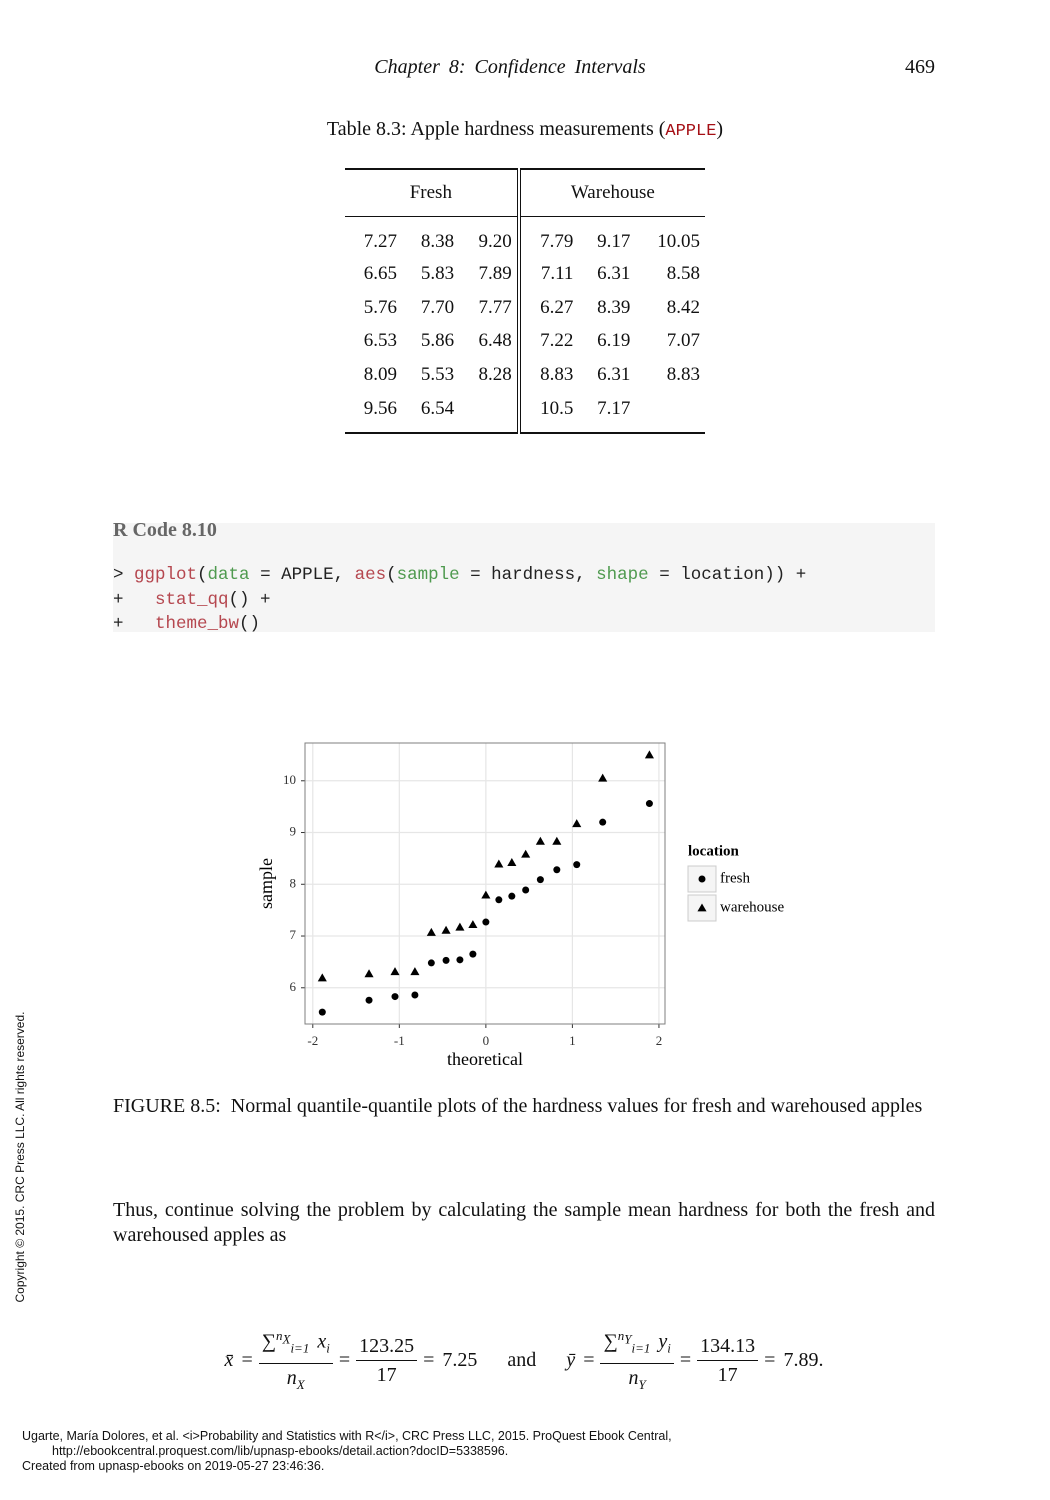 The width and height of the screenshot is (1050, 1500). What do you see at coordinates (572, 1040) in the screenshot?
I see `x-tick-label: 1` at bounding box center [572, 1040].